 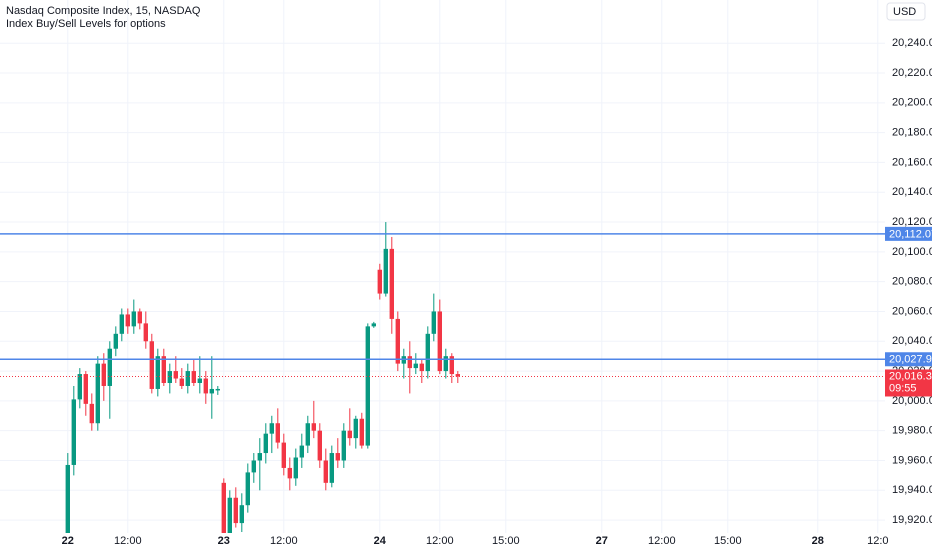 I want to click on currency-label: USD, so click(x=904, y=12).